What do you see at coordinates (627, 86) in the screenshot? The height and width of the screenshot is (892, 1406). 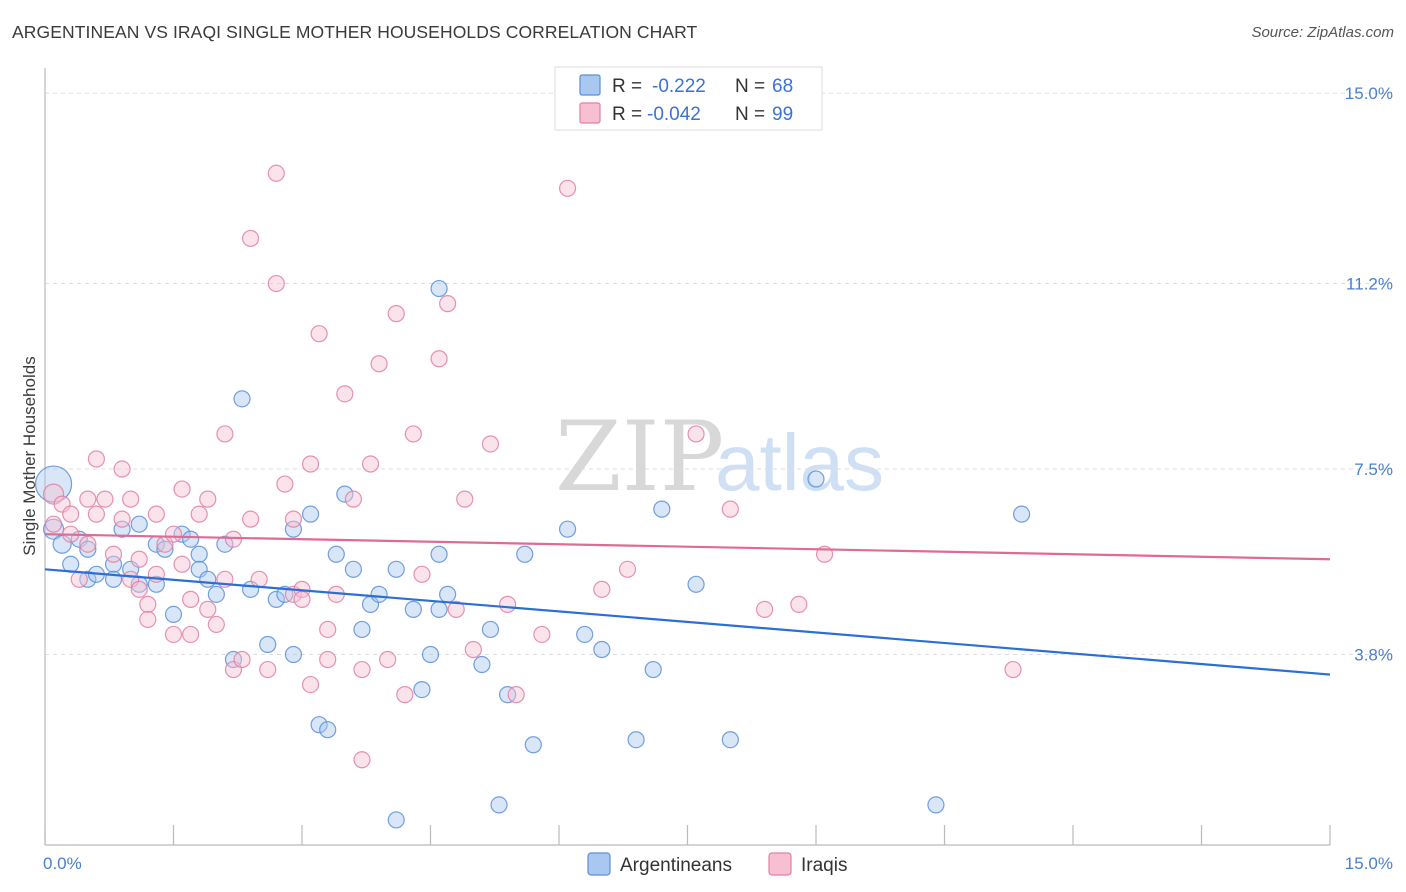 I see `legend-r-label-0: R =` at bounding box center [627, 86].